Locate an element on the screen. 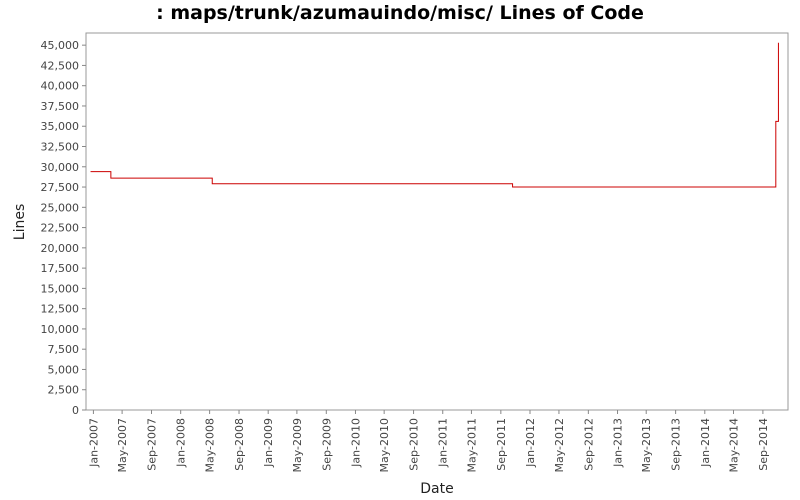 This screenshot has width=800, height=500. x-tick-label: Jan-2012 is located at coordinates (530, 443).